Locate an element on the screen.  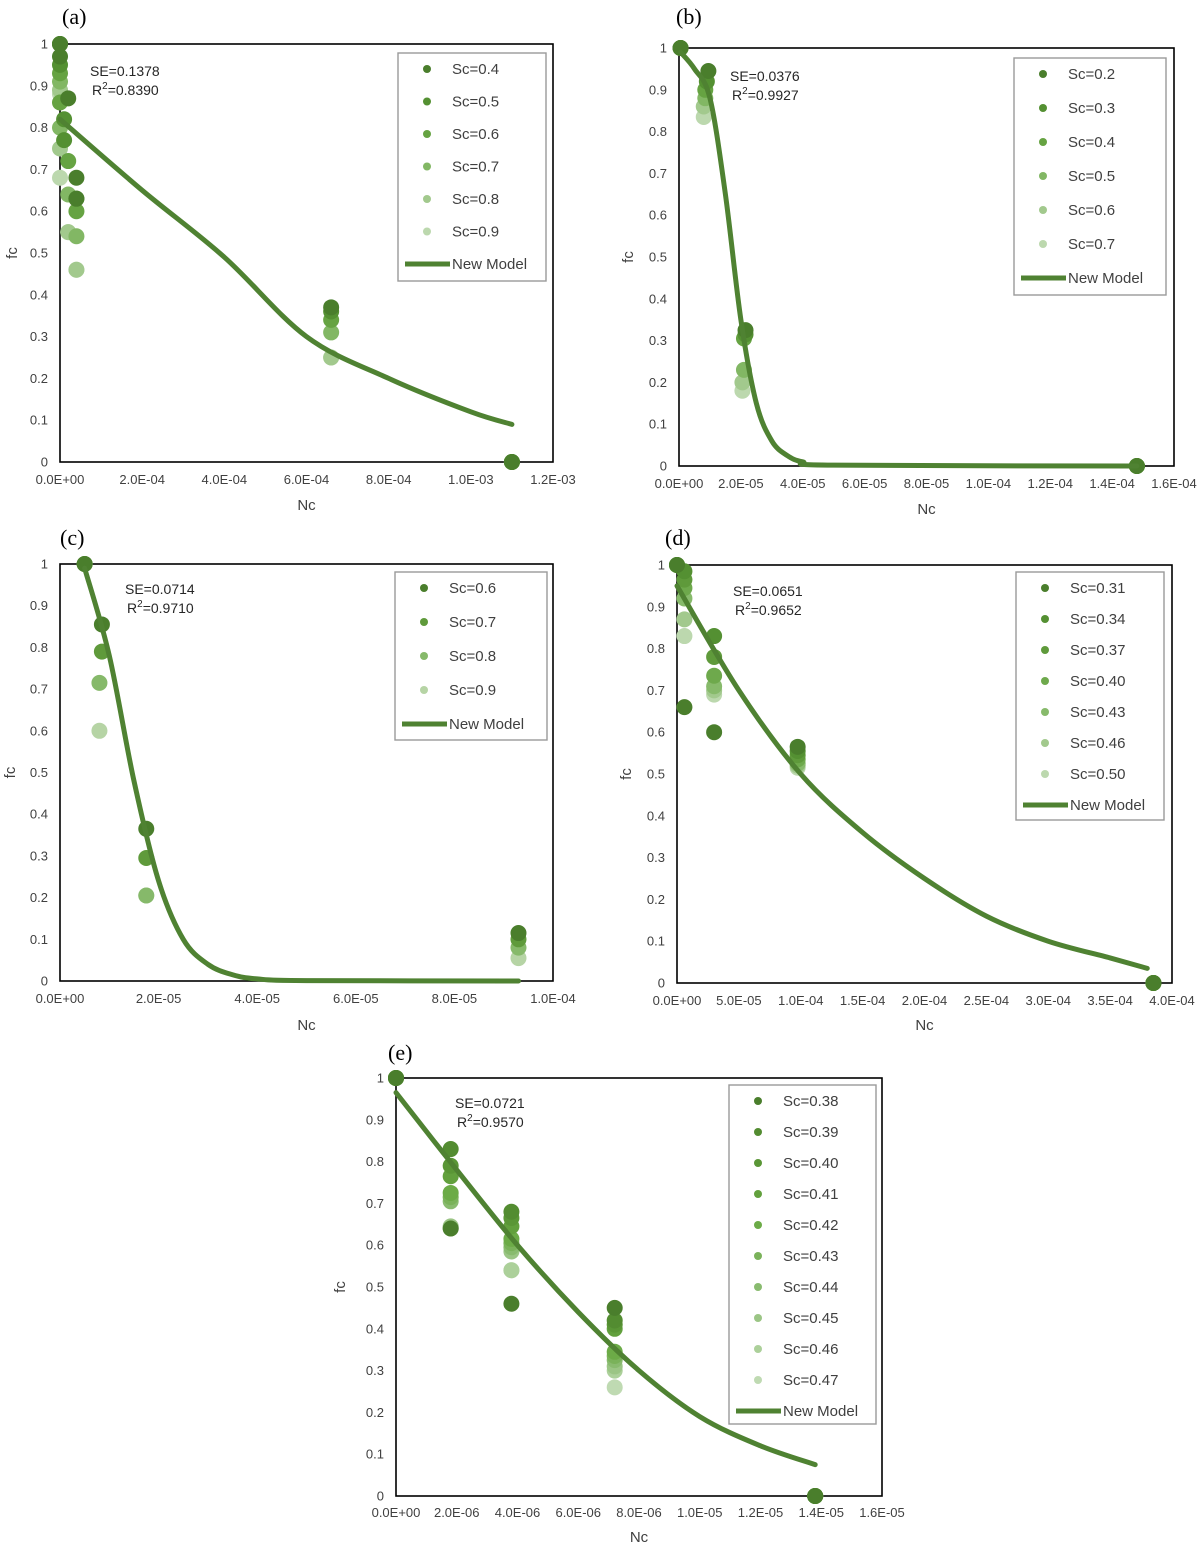
legend-label: Sc=0.41 is located at coordinates (810, 1194).